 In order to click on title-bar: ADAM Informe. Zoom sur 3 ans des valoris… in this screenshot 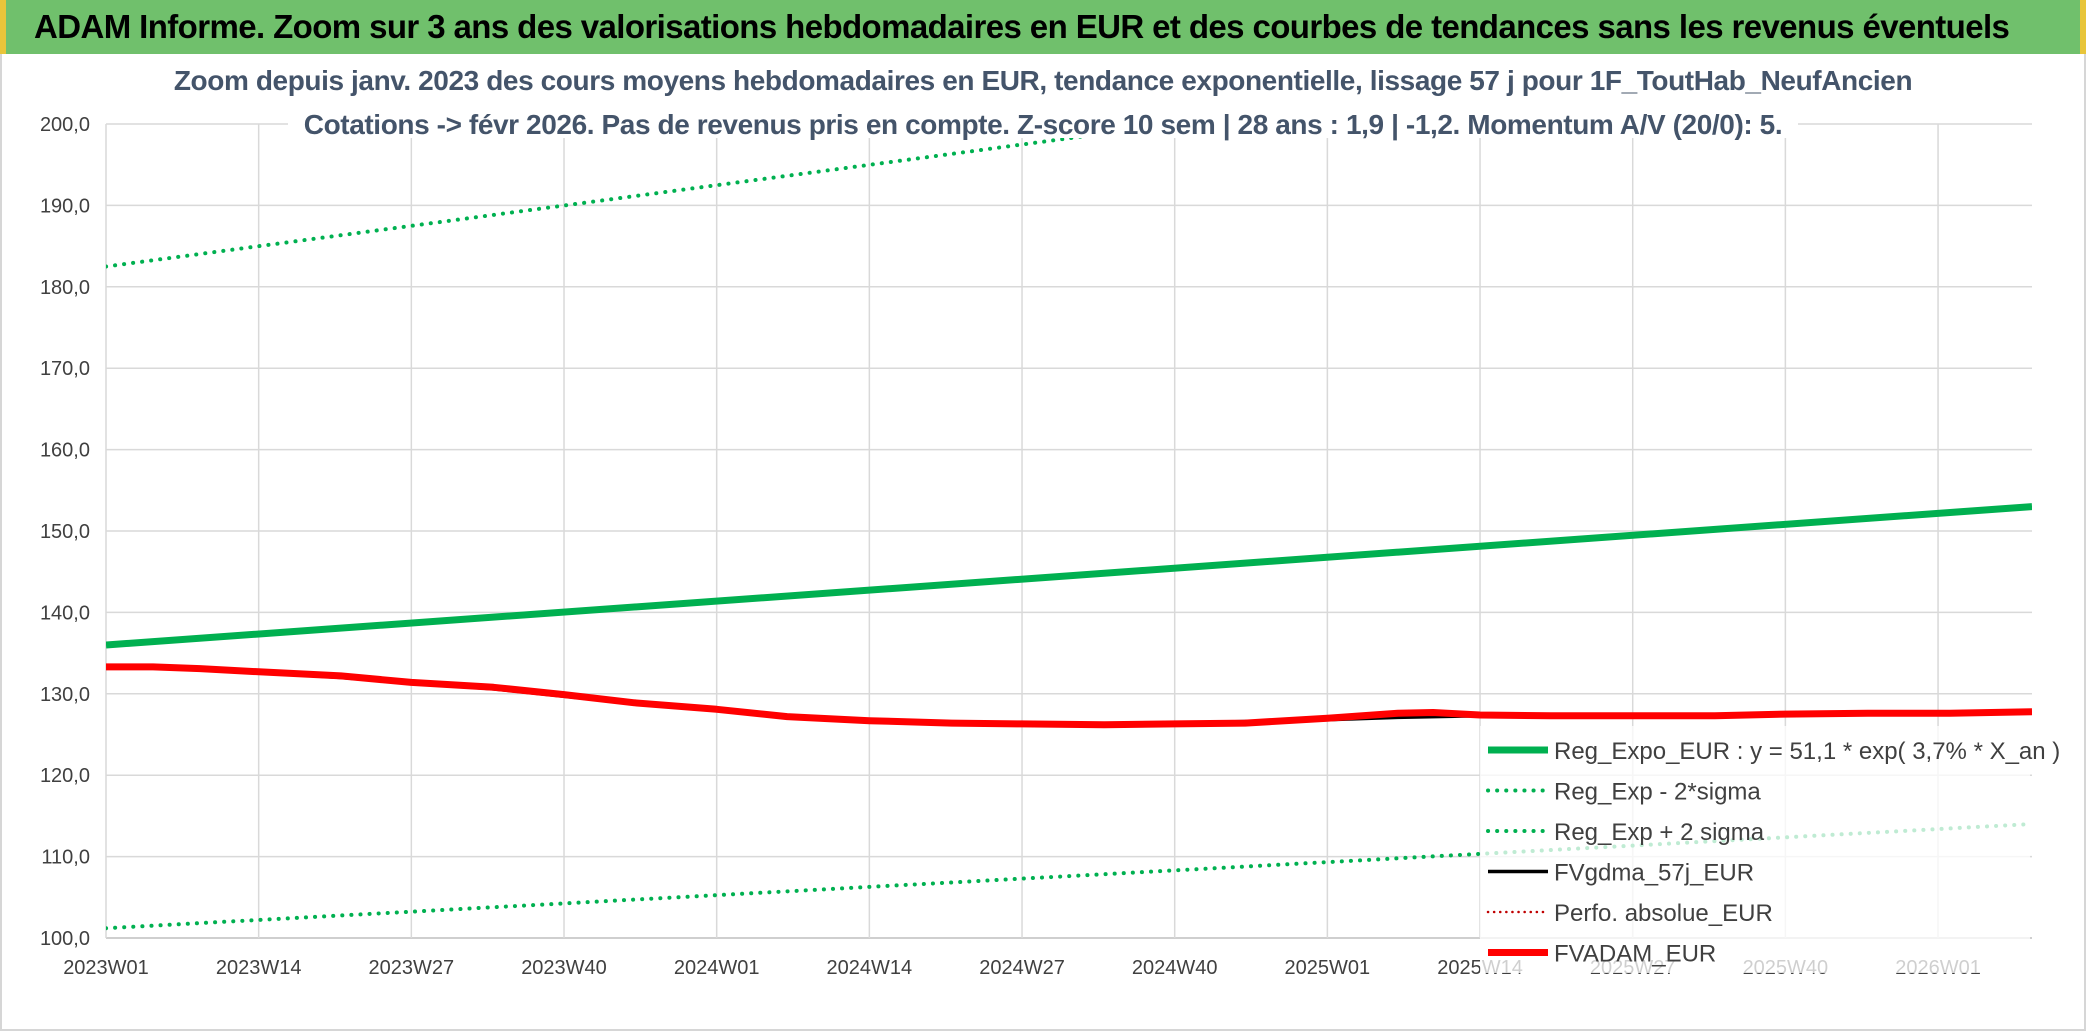, I will do `click(1043, 27)`.